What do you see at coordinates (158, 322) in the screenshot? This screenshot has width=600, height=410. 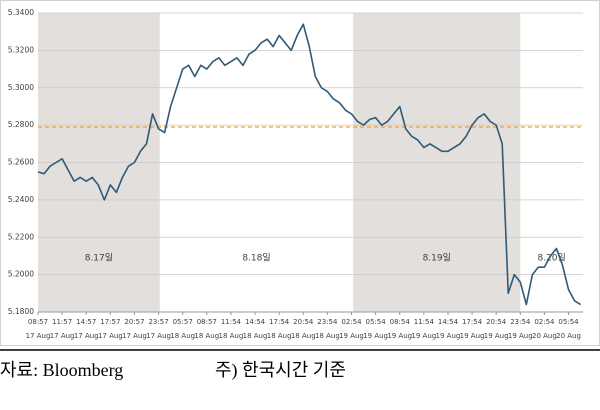 I see `x-tick-label: 23:57` at bounding box center [158, 322].